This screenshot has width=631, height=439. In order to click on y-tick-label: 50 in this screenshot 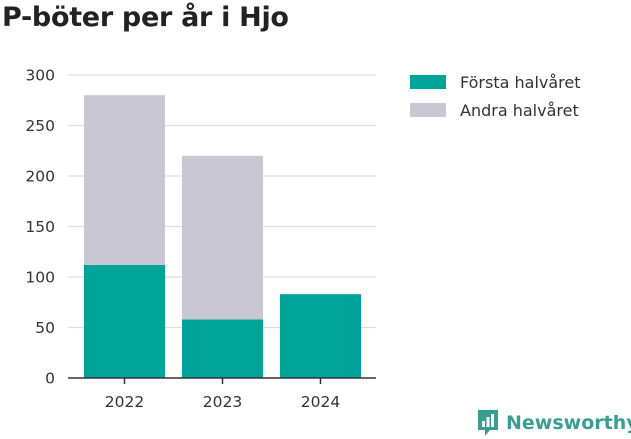, I will do `click(45, 328)`.